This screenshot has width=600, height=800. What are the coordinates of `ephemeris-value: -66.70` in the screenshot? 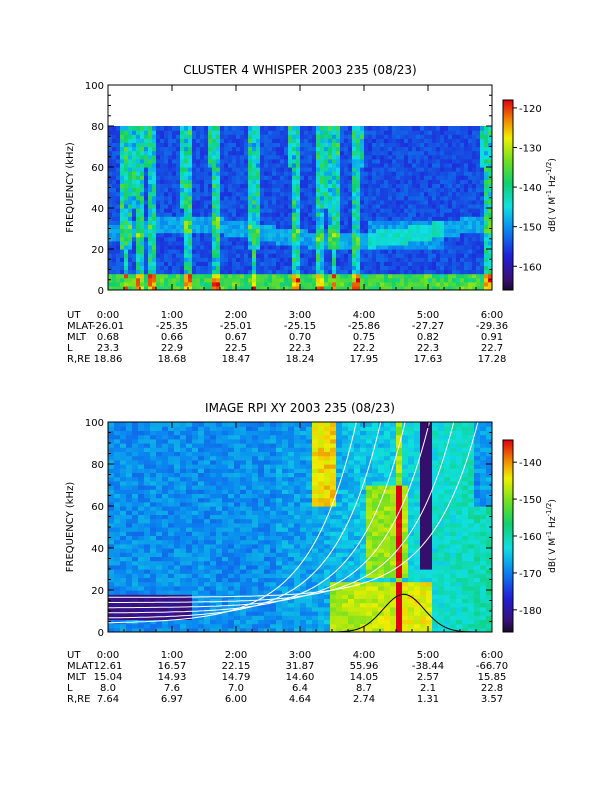 It's located at (492, 666).